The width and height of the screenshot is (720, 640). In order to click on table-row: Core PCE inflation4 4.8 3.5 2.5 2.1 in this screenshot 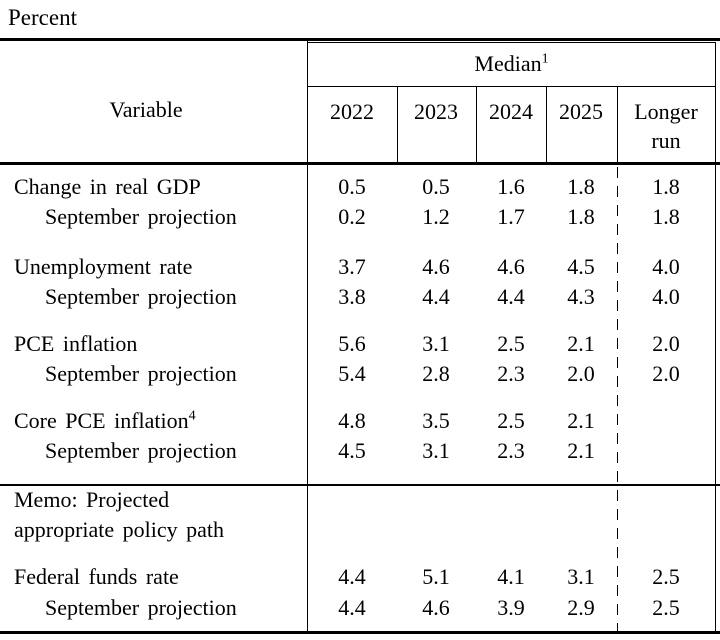, I will do `click(360, 421)`.